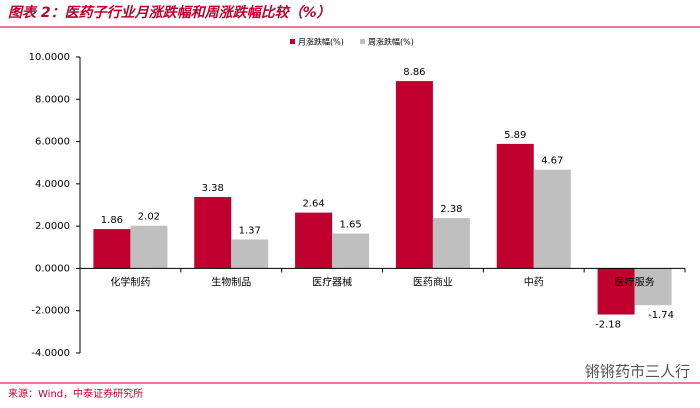 The width and height of the screenshot is (700, 408). I want to click on data-label: -2.18, so click(608, 325).